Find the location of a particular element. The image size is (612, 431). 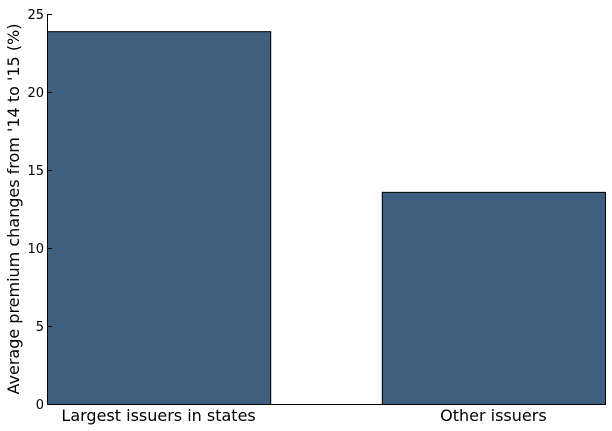

x-tick-label-0: Largest issuers in states is located at coordinates (158, 415).